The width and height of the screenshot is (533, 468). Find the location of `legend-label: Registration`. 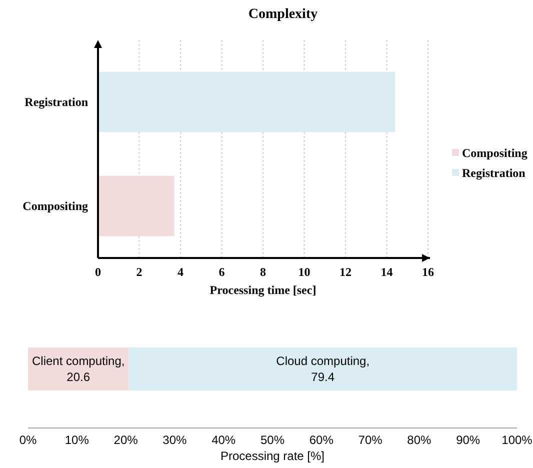

legend-label: Registration is located at coordinates (494, 173).